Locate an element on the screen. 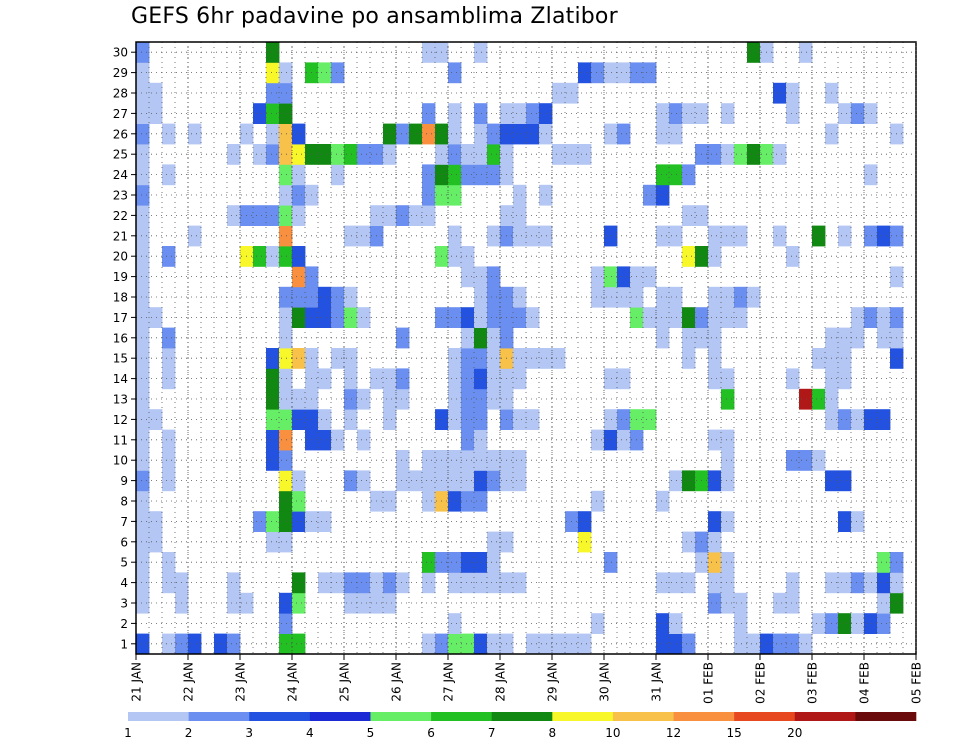 Image resolution: width=960 pixels, height=742 pixels. colorbar-label: 6 is located at coordinates (431, 733).